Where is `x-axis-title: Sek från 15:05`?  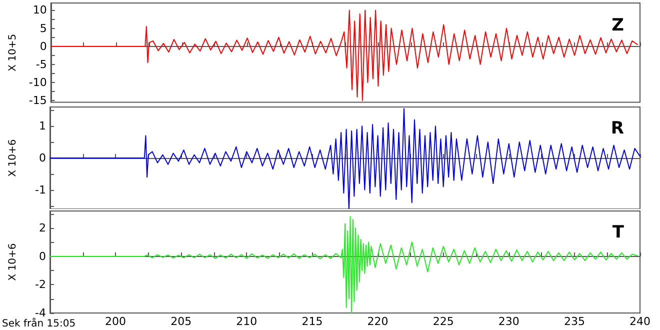
x-axis-title: Sek från 15:05 is located at coordinates (39, 323).